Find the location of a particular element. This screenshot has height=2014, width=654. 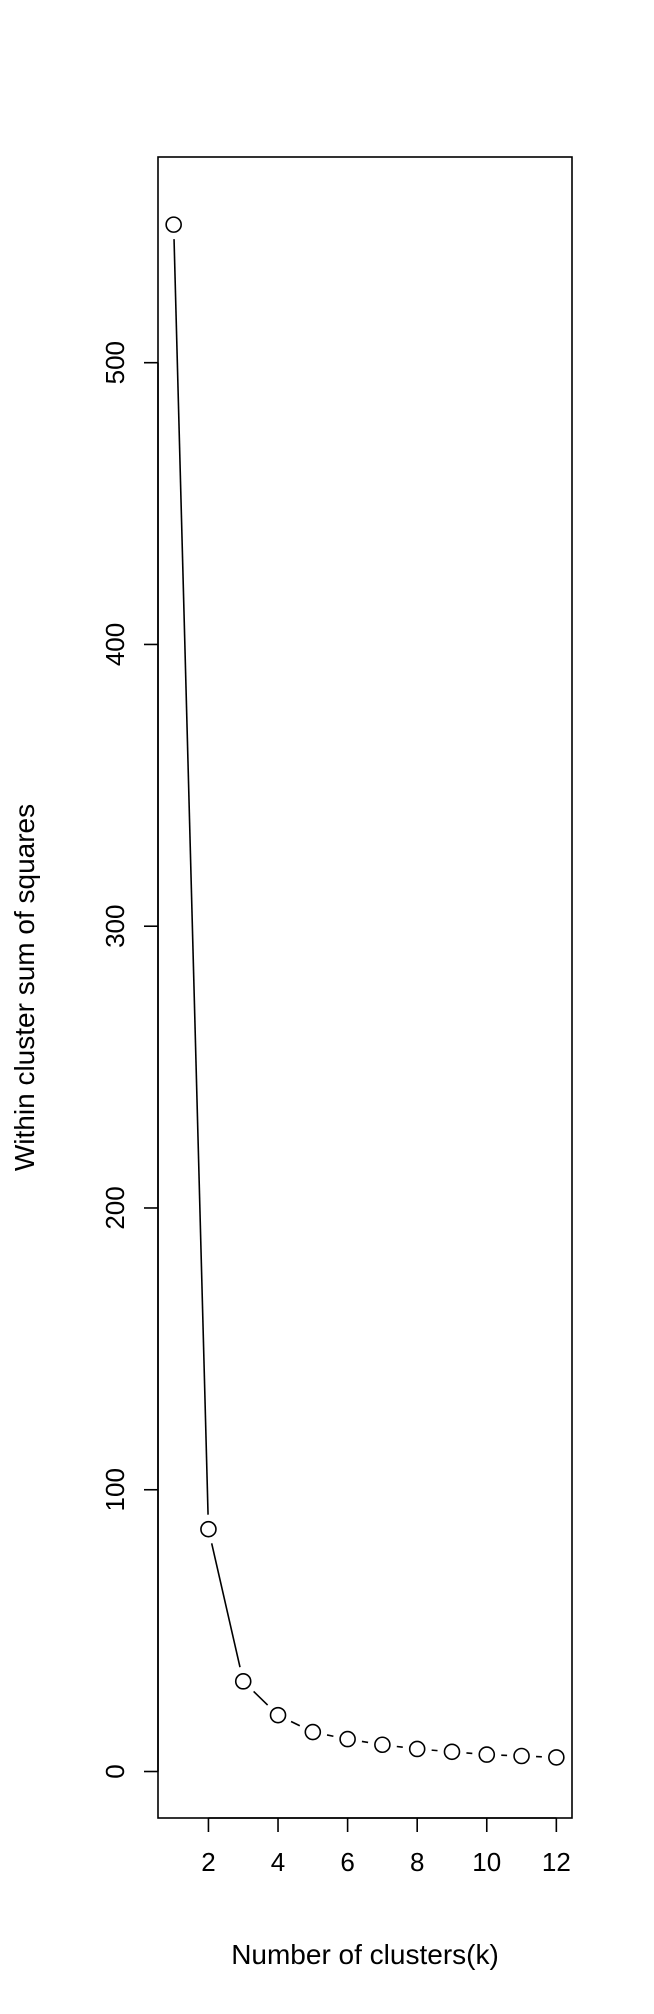

y-axis-title: Within cluster sum of squares is located at coordinates (24, 987).